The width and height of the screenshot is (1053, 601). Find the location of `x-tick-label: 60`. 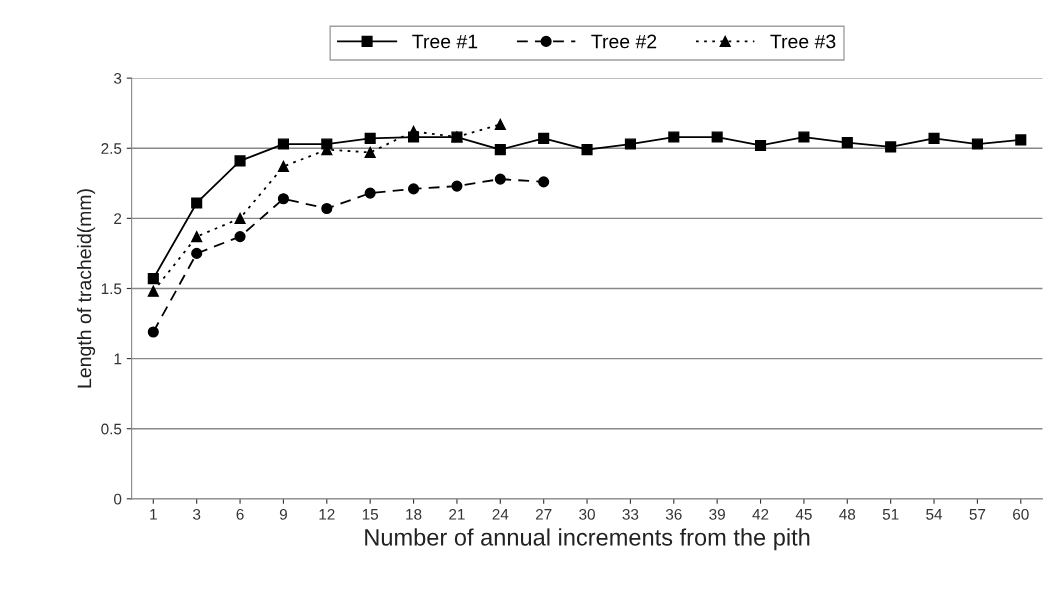

x-tick-label: 60 is located at coordinates (1021, 514).